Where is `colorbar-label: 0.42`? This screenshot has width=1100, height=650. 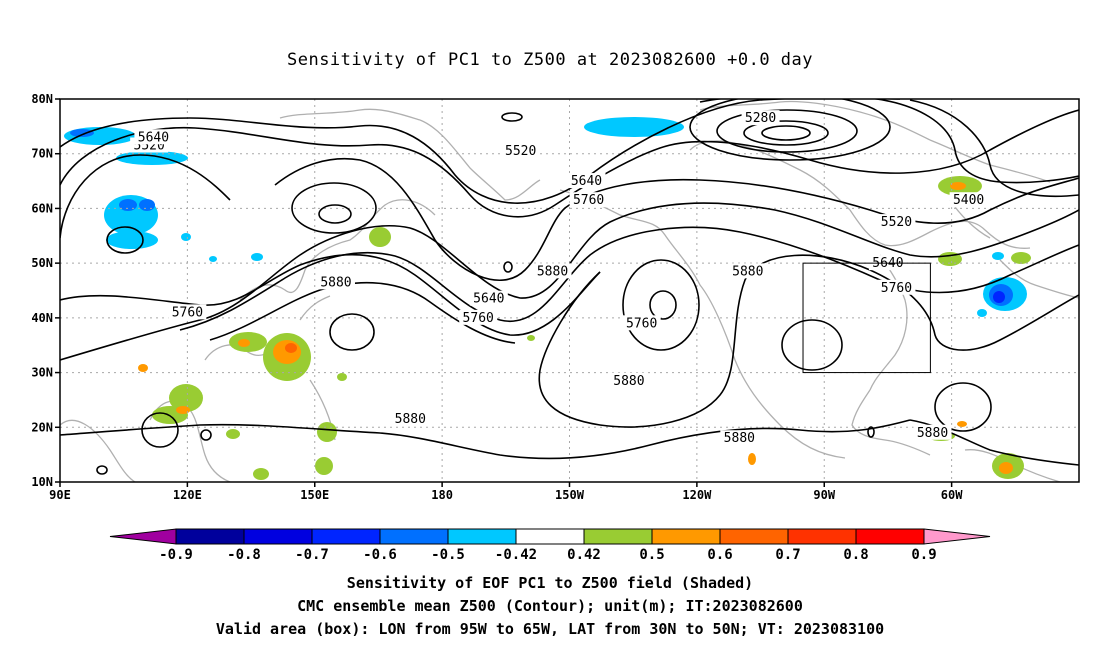 colorbar-label: 0.42 is located at coordinates (584, 555).